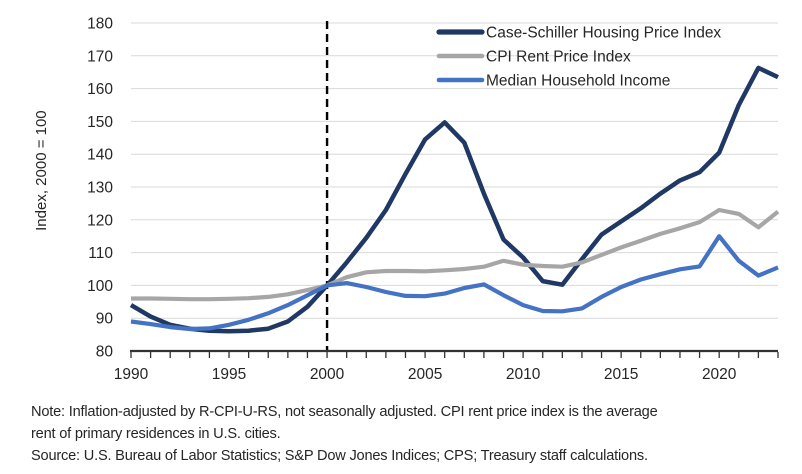 The width and height of the screenshot is (802, 474). What do you see at coordinates (105, 352) in the screenshot?
I see `y-tick-label: 80` at bounding box center [105, 352].